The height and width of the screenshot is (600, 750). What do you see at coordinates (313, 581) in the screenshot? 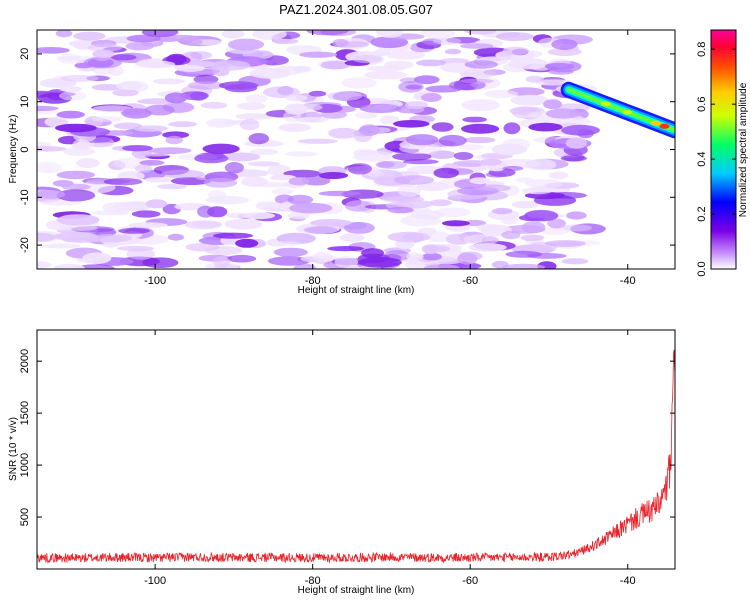
I see `x-tick-label: -80` at bounding box center [313, 581].